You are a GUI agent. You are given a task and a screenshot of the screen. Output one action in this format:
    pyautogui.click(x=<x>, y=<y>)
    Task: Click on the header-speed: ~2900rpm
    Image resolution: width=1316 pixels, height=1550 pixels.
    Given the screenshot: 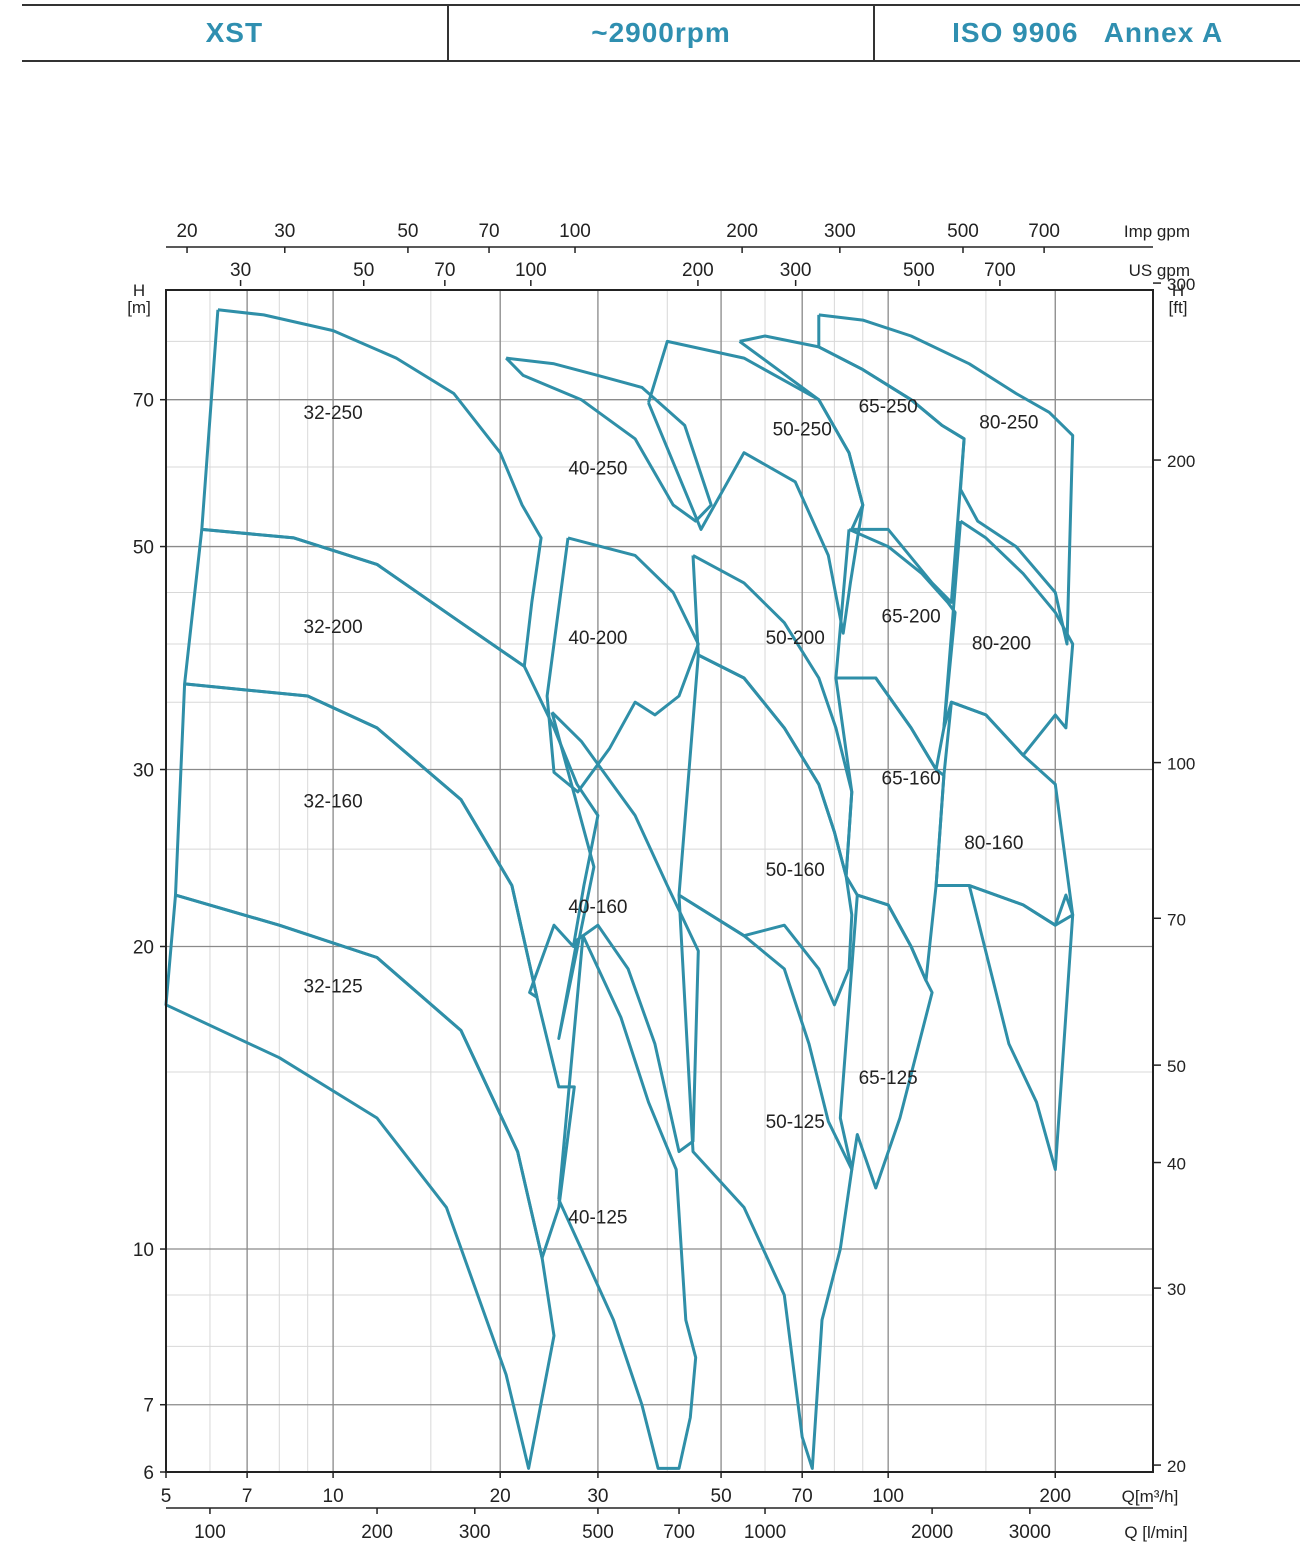 What is the action you would take?
    pyautogui.click(x=660, y=33)
    